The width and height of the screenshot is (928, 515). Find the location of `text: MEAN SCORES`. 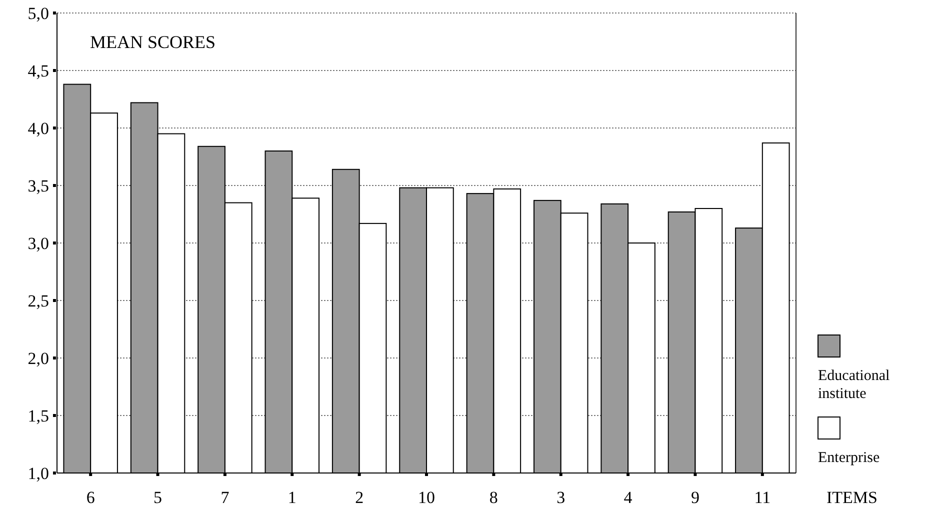

text: MEAN SCORES is located at coordinates (153, 42).